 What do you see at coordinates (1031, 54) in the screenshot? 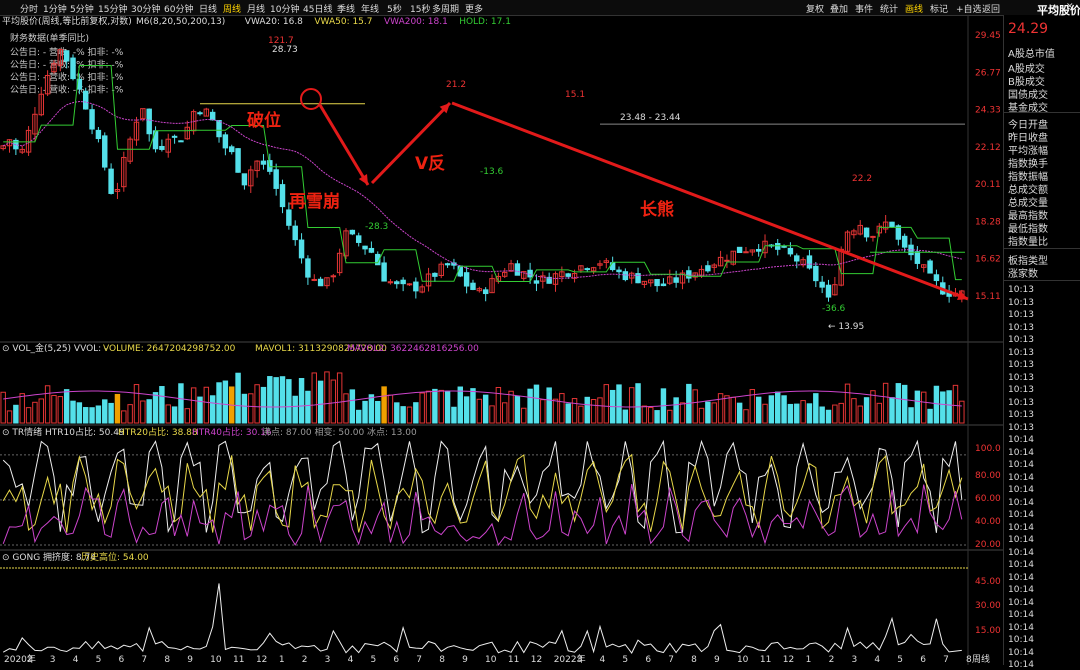
I see `info-item-0: A股总市值` at bounding box center [1031, 54].